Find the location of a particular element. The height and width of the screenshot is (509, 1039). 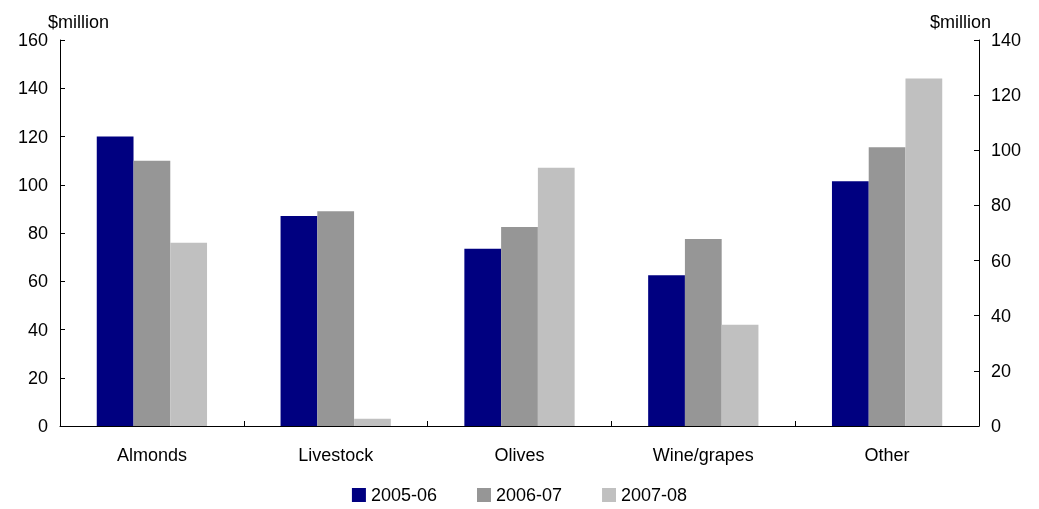

legend-label: 2007-08 is located at coordinates (654, 495).